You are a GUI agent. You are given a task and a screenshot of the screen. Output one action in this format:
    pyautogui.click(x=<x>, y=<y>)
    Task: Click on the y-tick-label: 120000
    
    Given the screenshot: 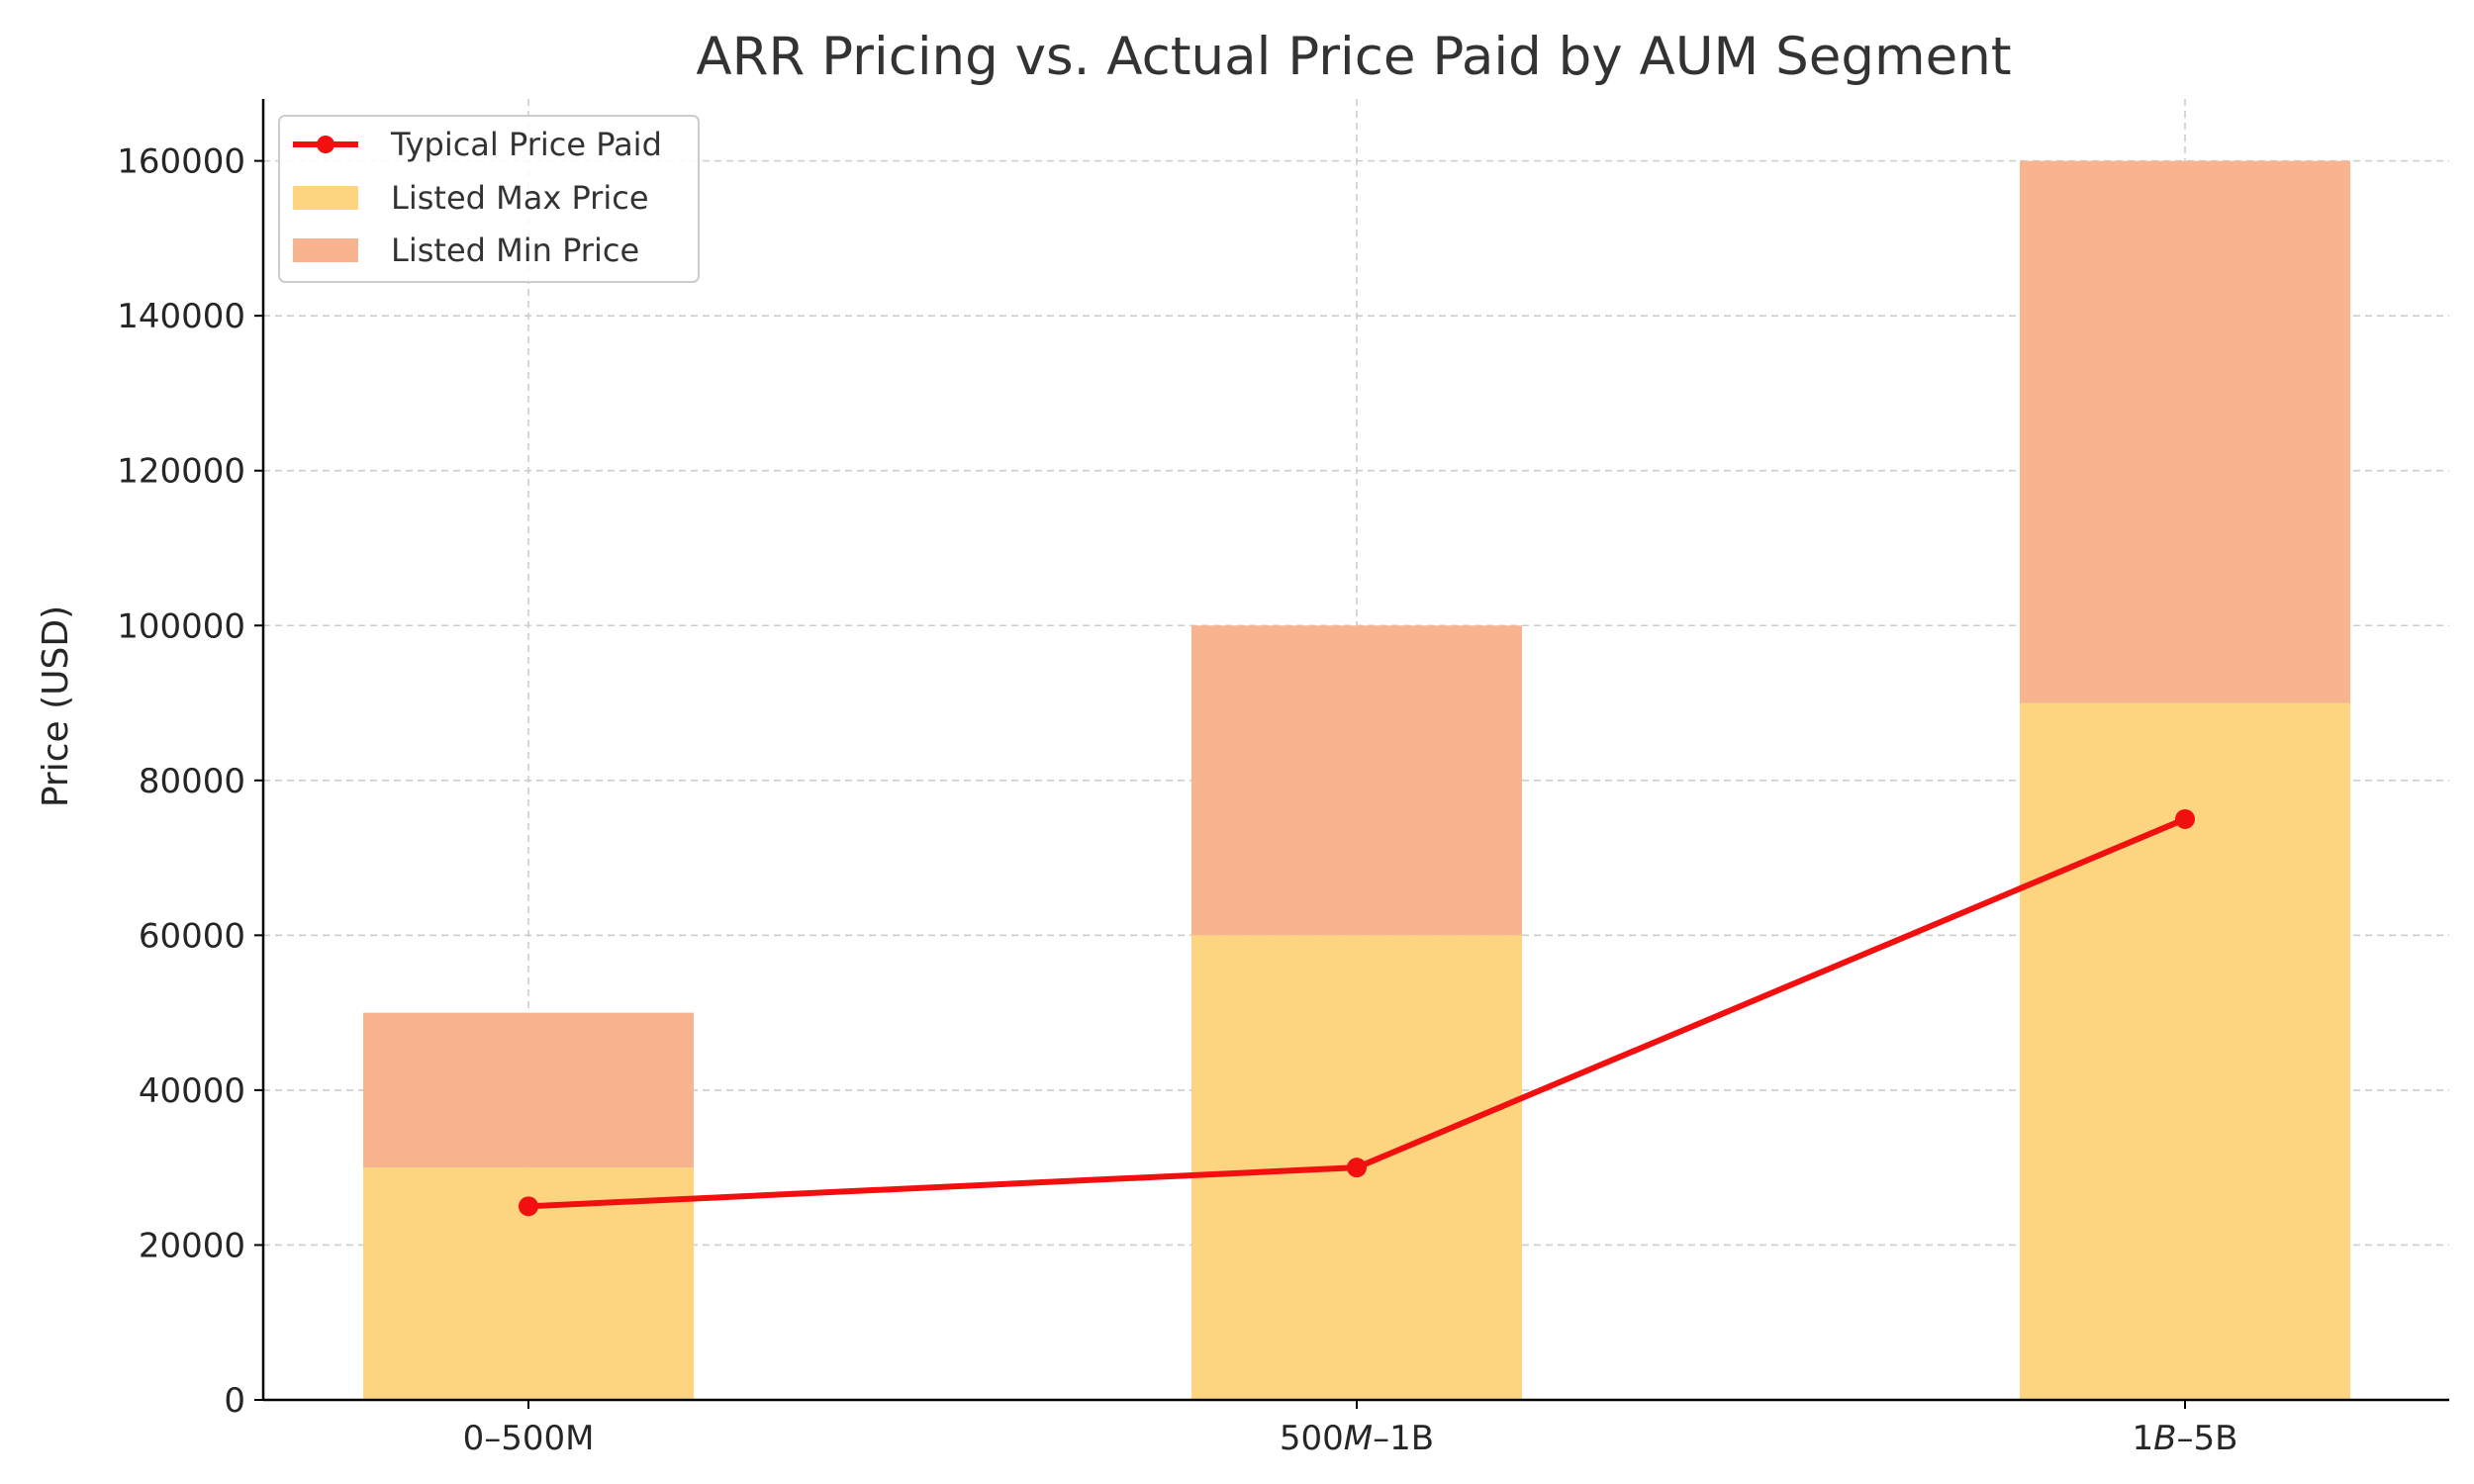 What is the action you would take?
    pyautogui.click(x=181, y=472)
    